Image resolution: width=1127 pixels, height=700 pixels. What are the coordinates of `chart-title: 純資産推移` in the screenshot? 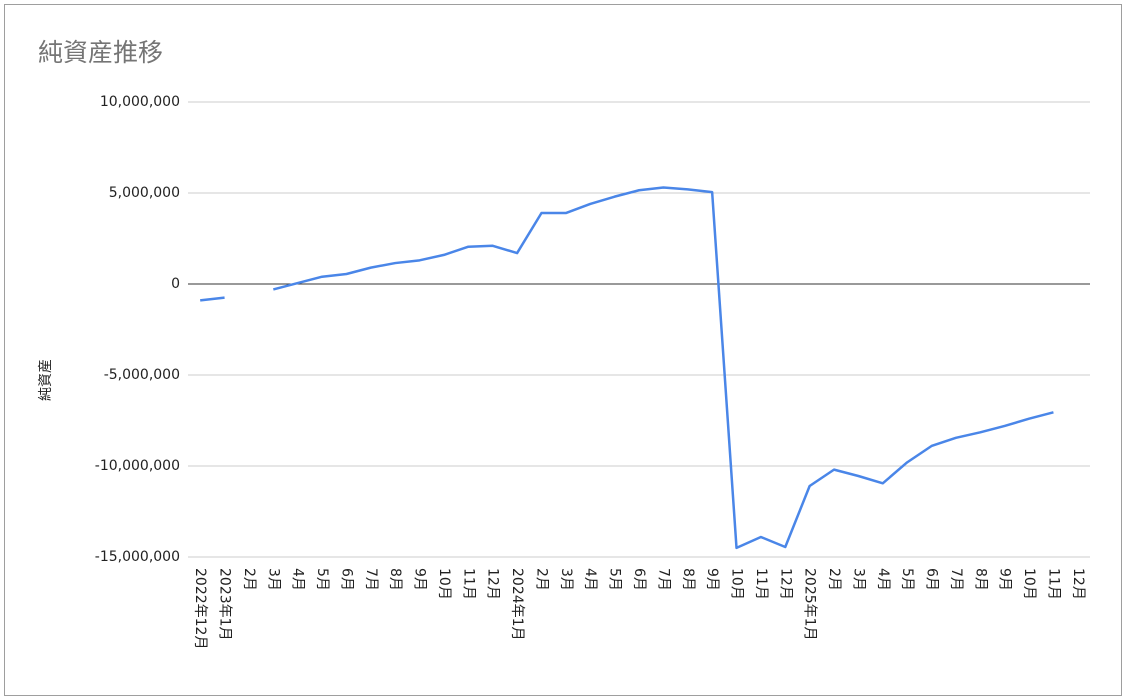 It's located at (100, 52).